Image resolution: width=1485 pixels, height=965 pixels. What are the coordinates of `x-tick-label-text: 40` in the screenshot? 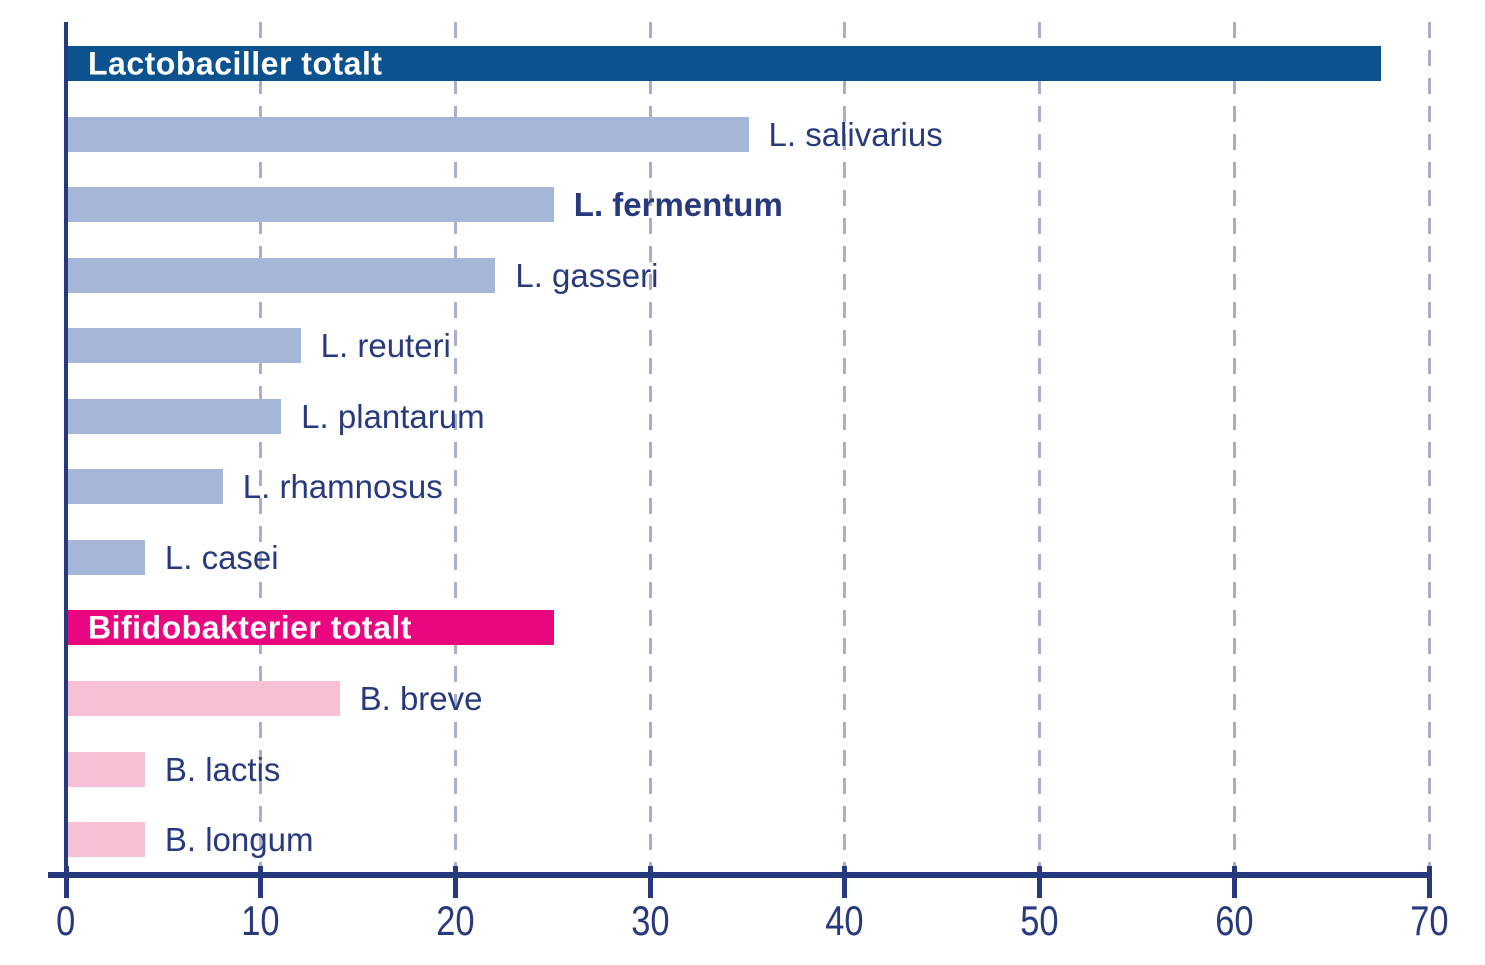 It's located at (844, 920).